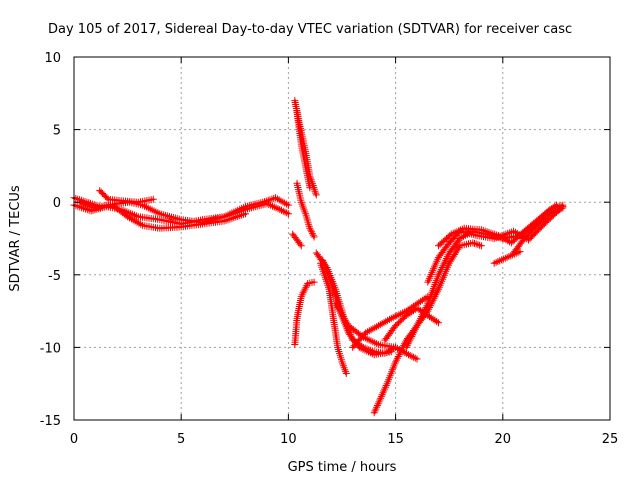 The width and height of the screenshot is (640, 480). I want to click on y-axis-label: SDTVAR / TECUs, so click(15, 238).